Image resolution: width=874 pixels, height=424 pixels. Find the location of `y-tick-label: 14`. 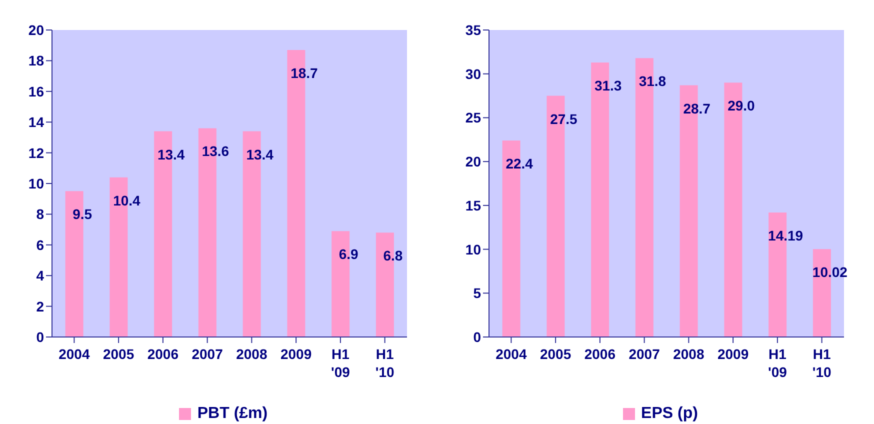

y-tick-label: 14 is located at coordinates (36, 122).